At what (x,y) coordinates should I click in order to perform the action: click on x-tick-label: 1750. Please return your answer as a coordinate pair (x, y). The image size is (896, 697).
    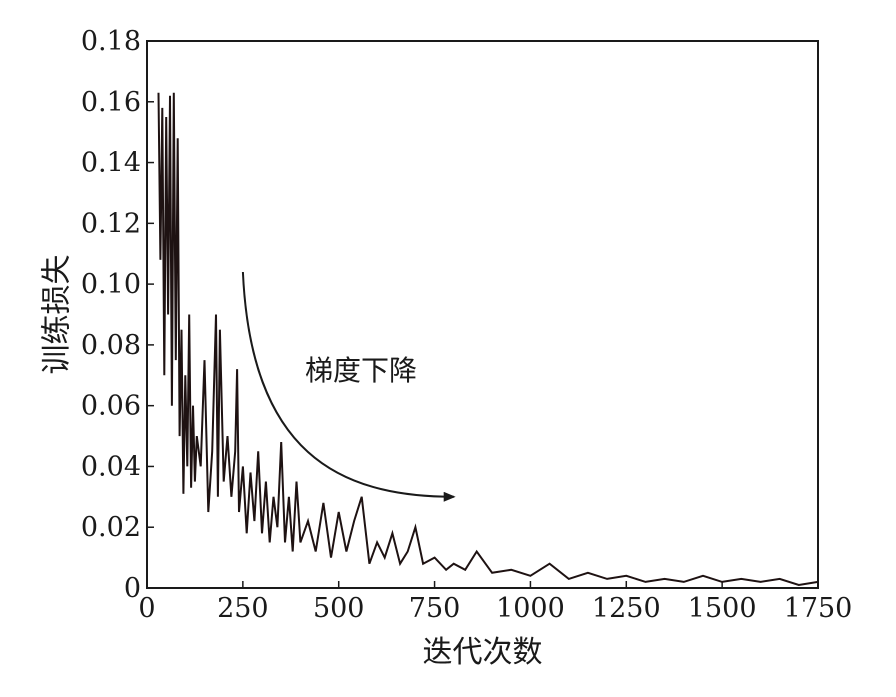
    Looking at the image, I should click on (818, 608).